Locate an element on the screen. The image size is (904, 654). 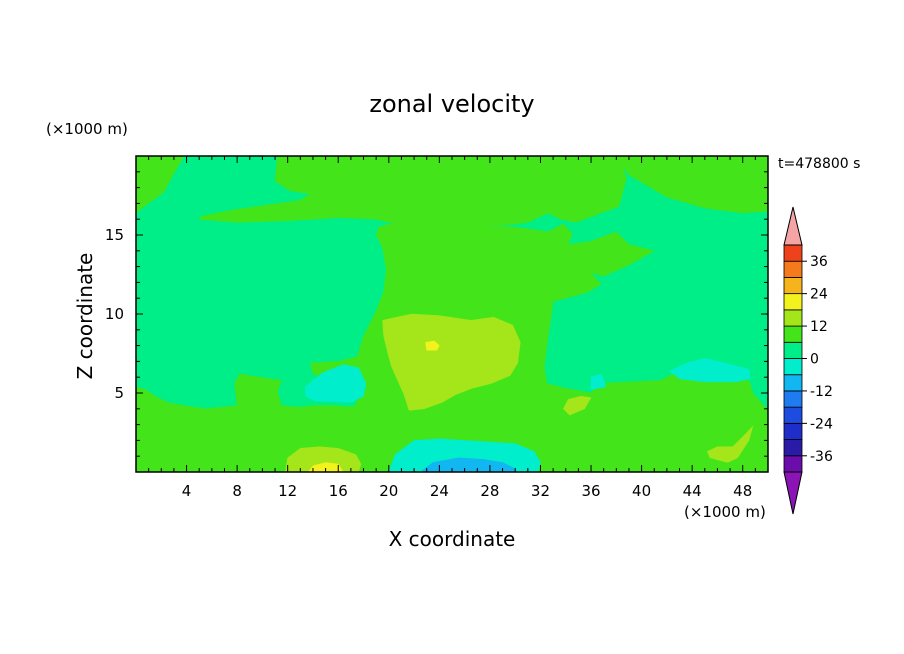
x-tick-label: 40 is located at coordinates (641, 491).